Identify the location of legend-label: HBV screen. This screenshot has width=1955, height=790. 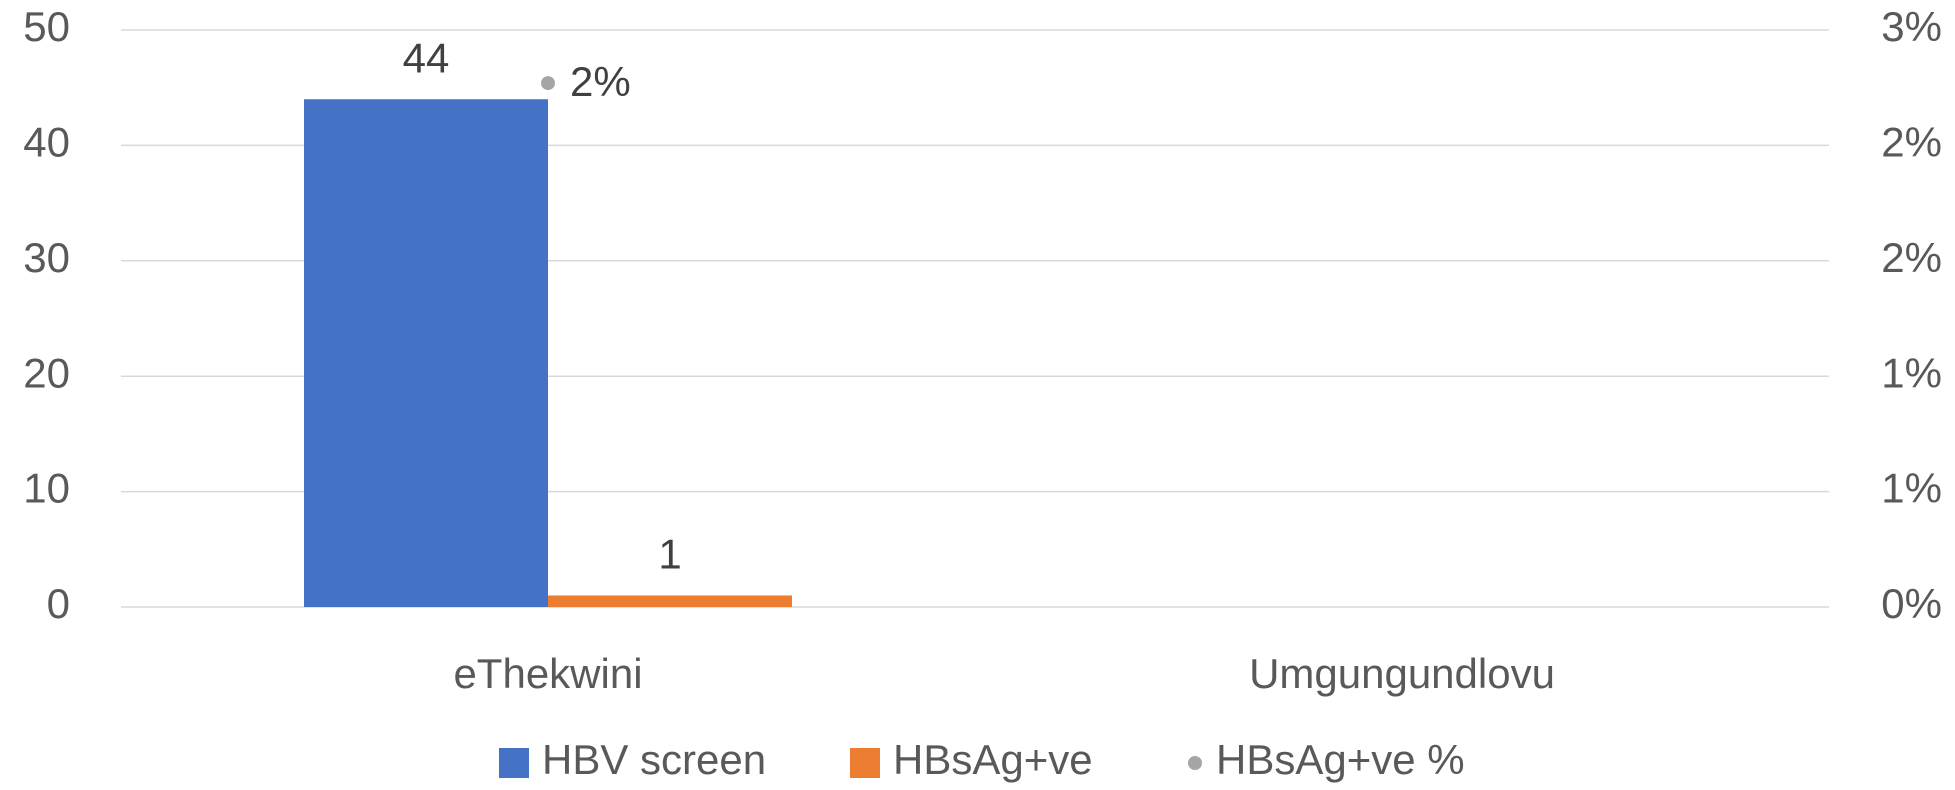
(654, 759).